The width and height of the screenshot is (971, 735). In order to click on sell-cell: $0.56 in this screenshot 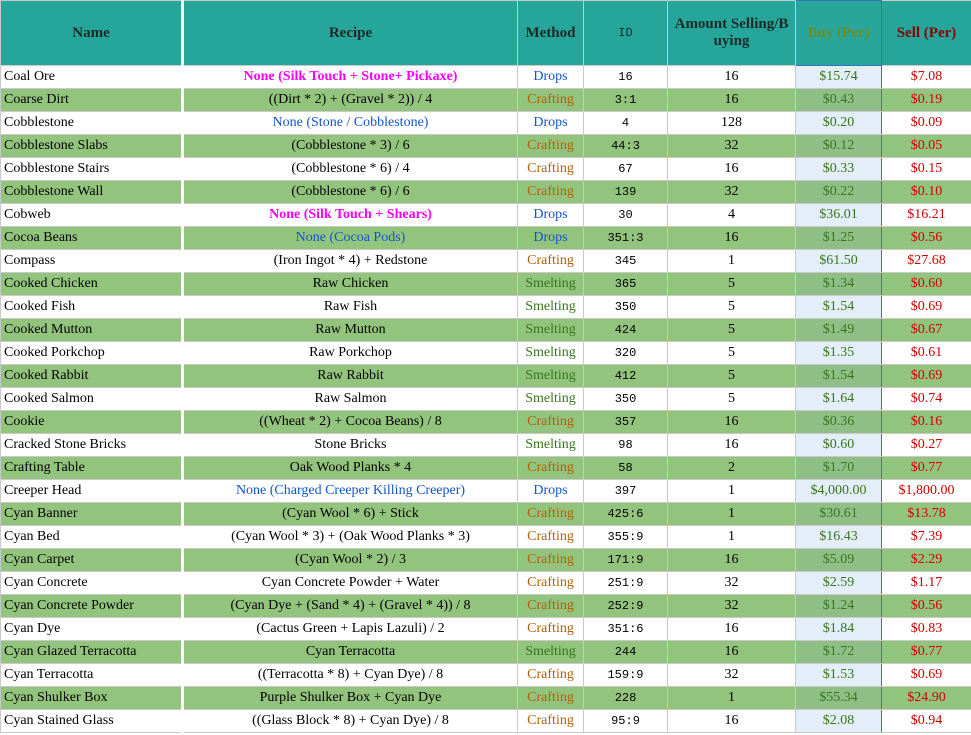, I will do `click(926, 606)`.